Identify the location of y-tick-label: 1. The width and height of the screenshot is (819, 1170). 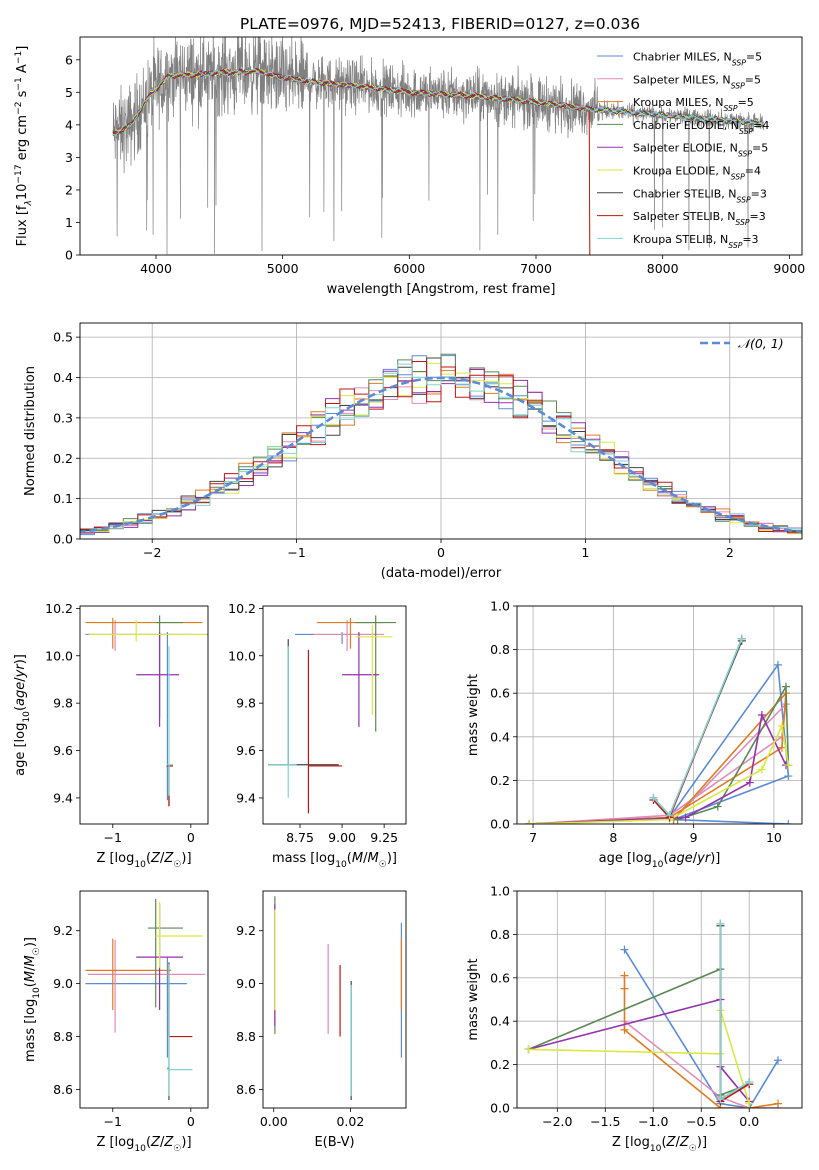
(69, 222).